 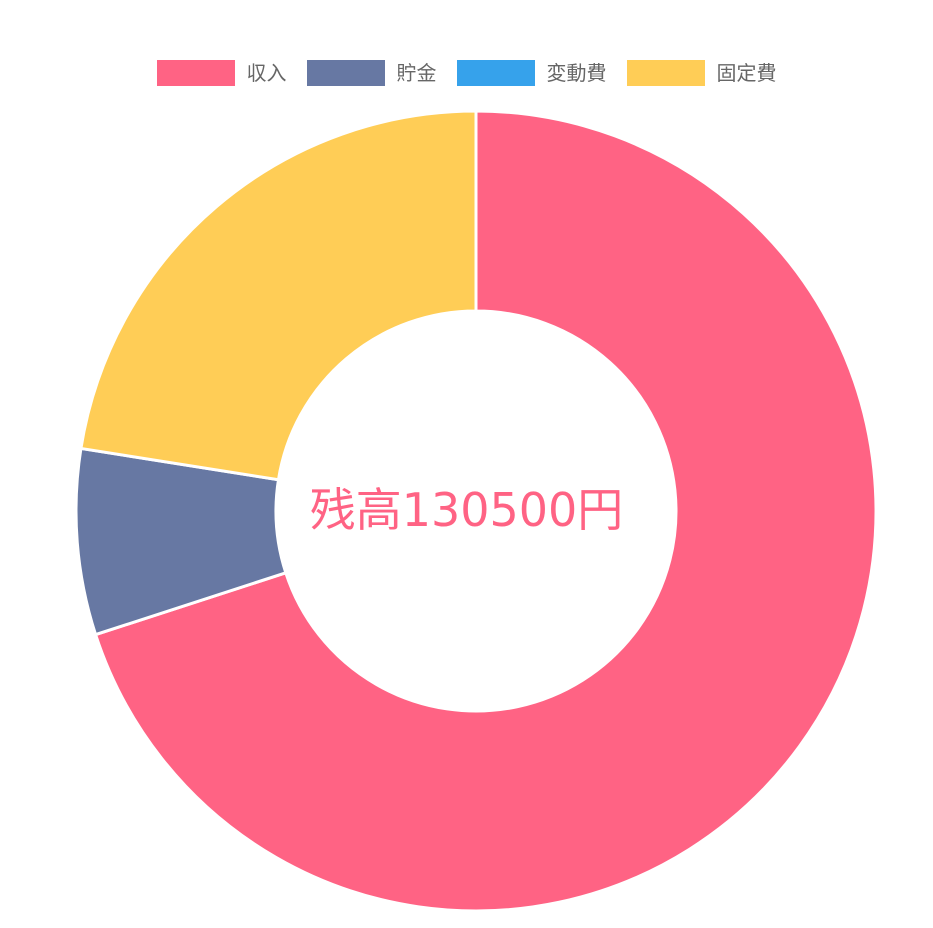 What do you see at coordinates (266, 73) in the screenshot?
I see `legend-label: 収入` at bounding box center [266, 73].